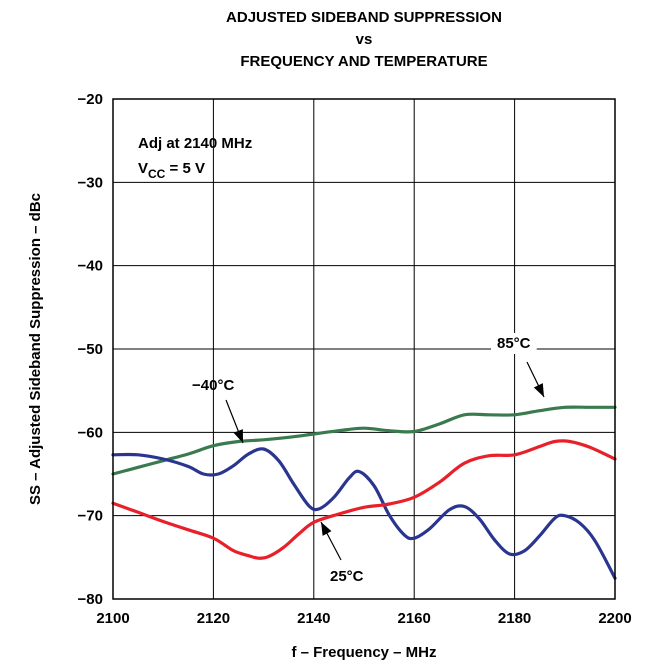  I want to click on condition-vcc-sub: CC, so click(157, 174).